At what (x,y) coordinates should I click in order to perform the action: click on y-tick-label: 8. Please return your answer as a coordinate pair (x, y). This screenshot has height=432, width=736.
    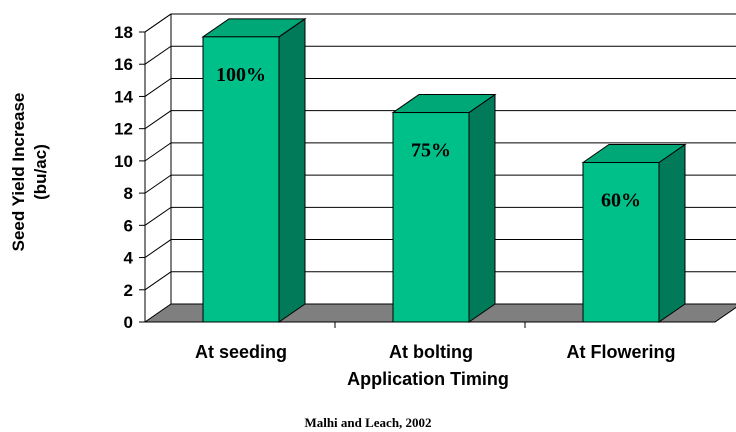
    Looking at the image, I should click on (128, 193).